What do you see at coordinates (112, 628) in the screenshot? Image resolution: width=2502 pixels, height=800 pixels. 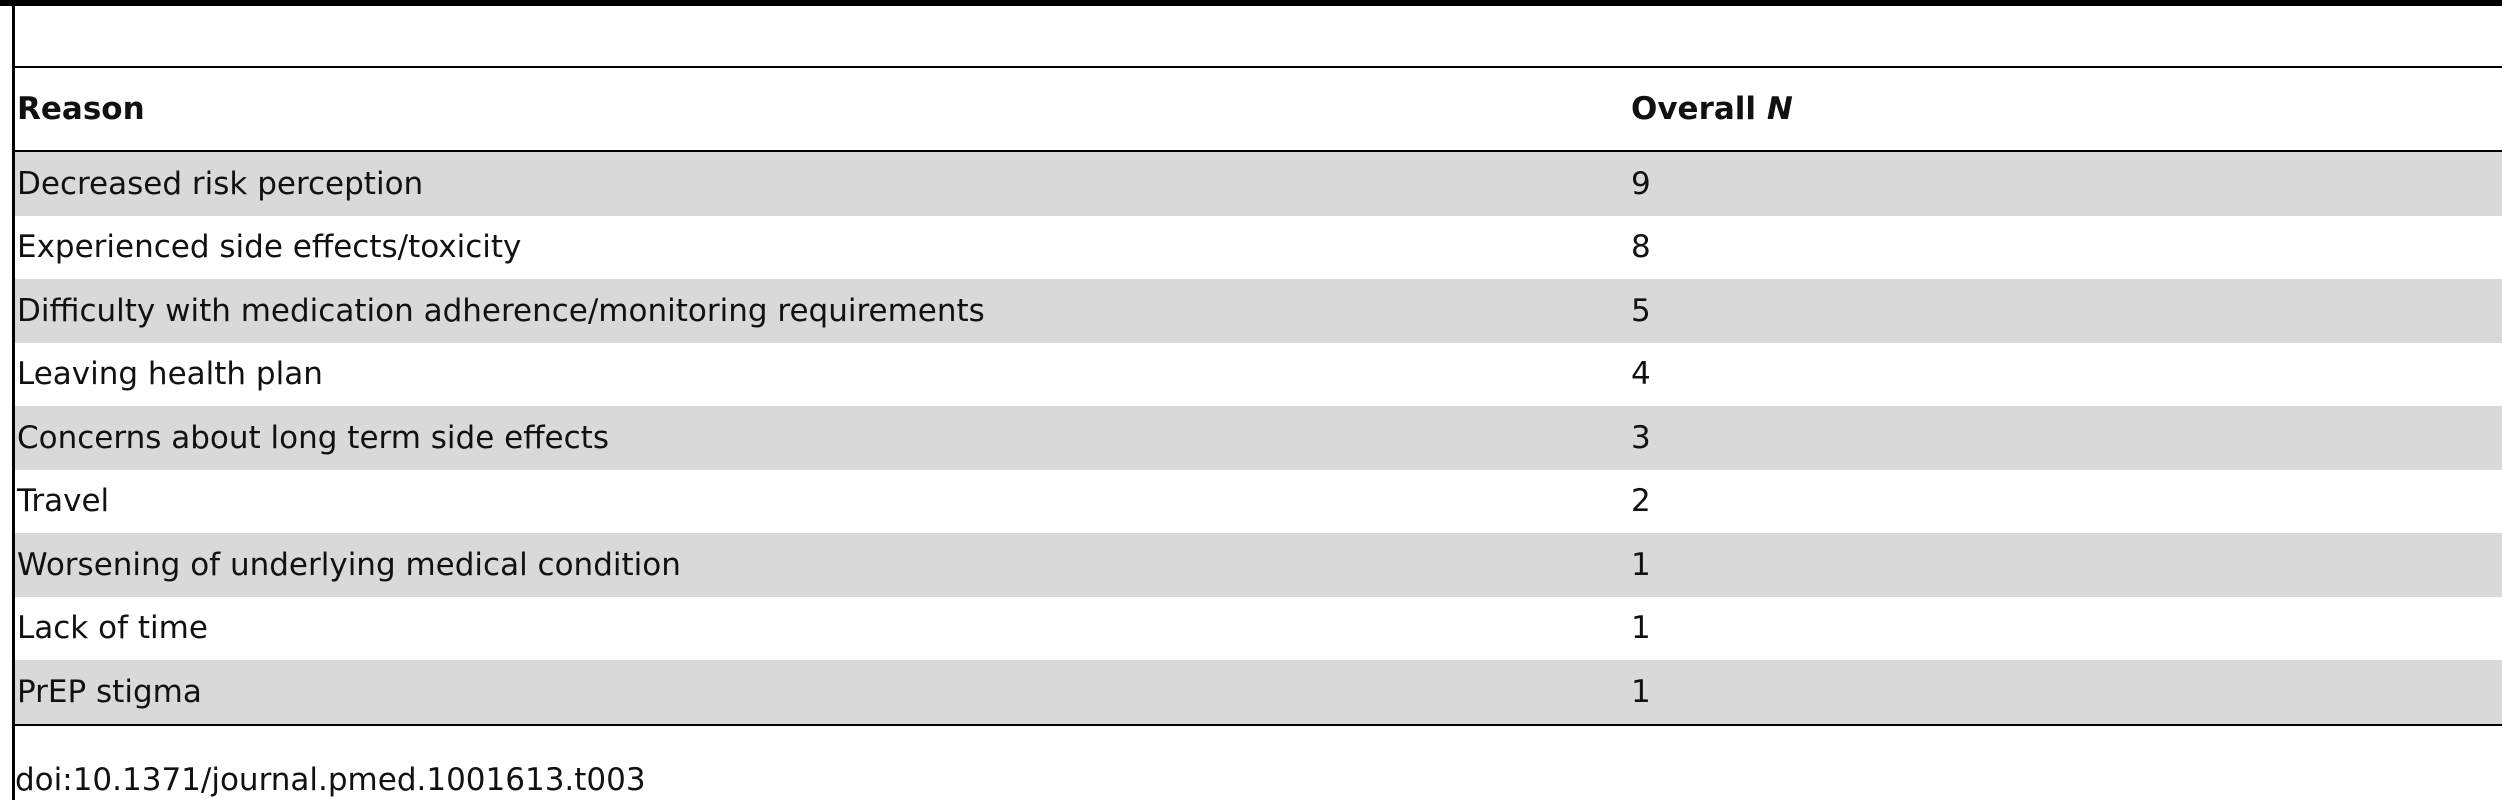 I see `table-cell: Lack of time` at bounding box center [112, 628].